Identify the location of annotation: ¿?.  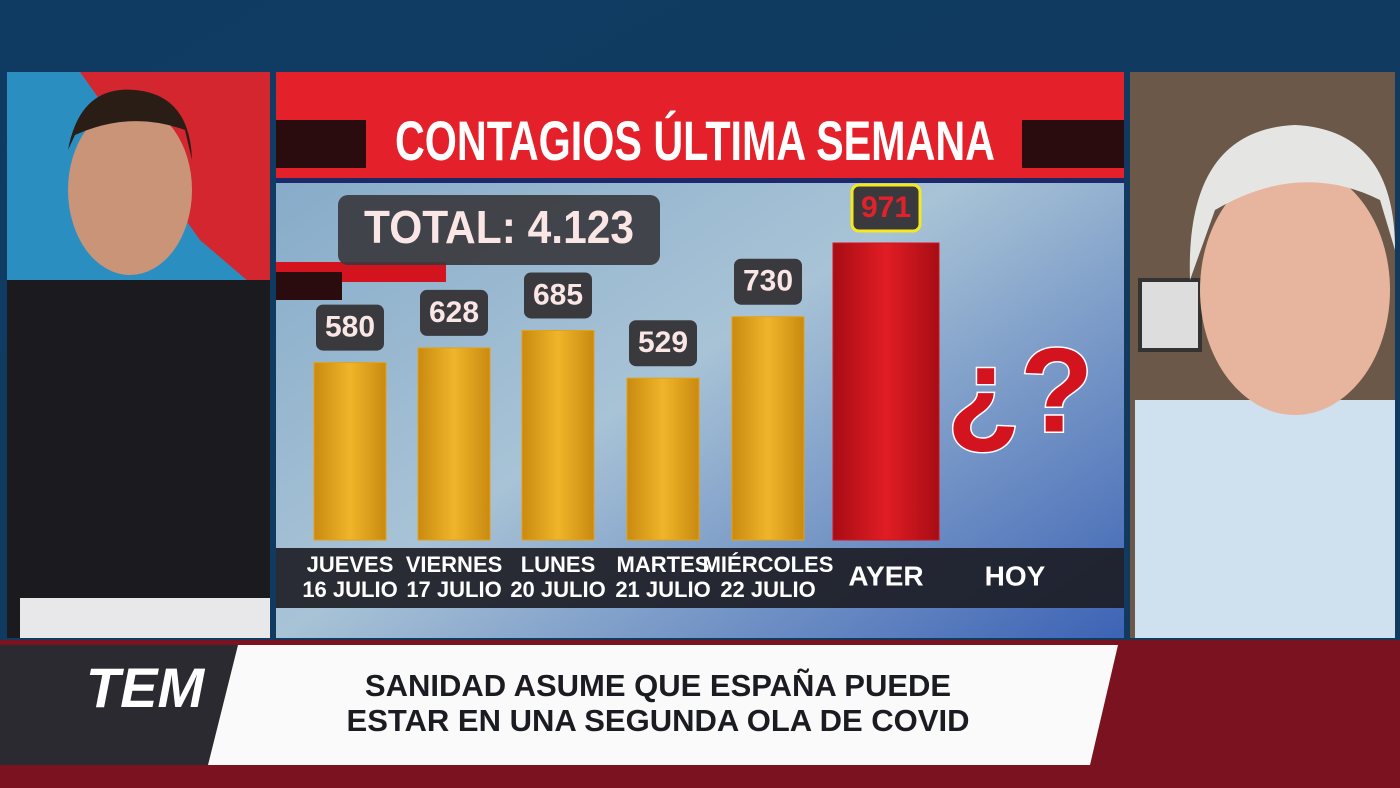
(1020, 391).